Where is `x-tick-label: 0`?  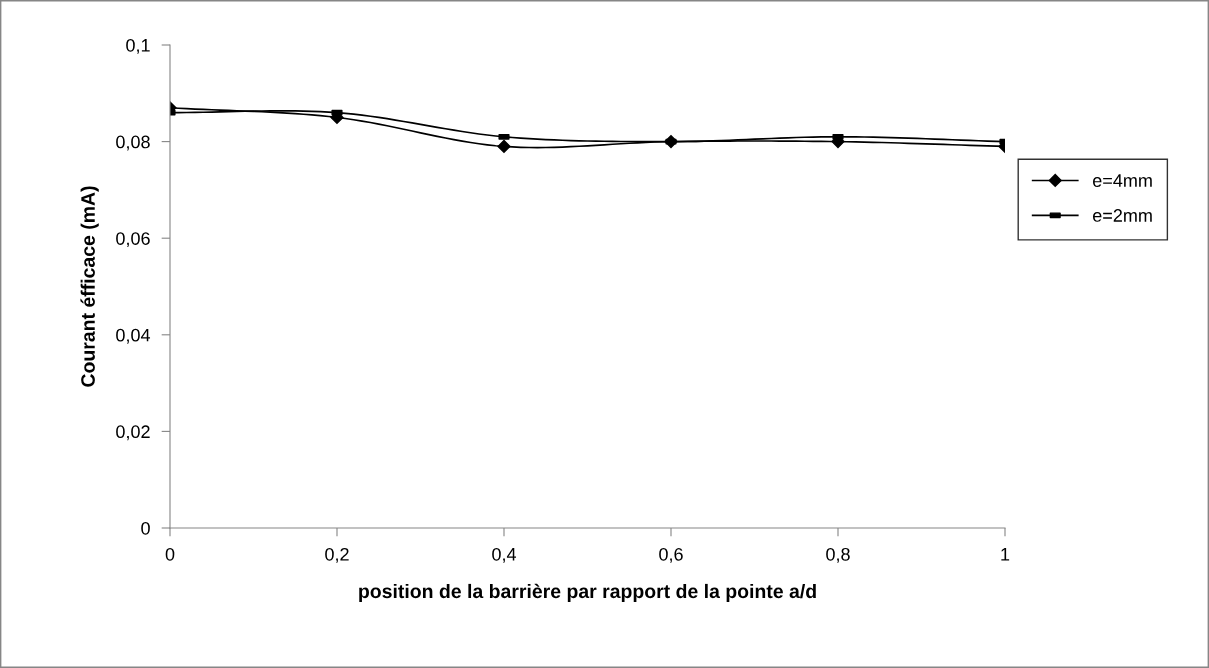 x-tick-label: 0 is located at coordinates (170, 554).